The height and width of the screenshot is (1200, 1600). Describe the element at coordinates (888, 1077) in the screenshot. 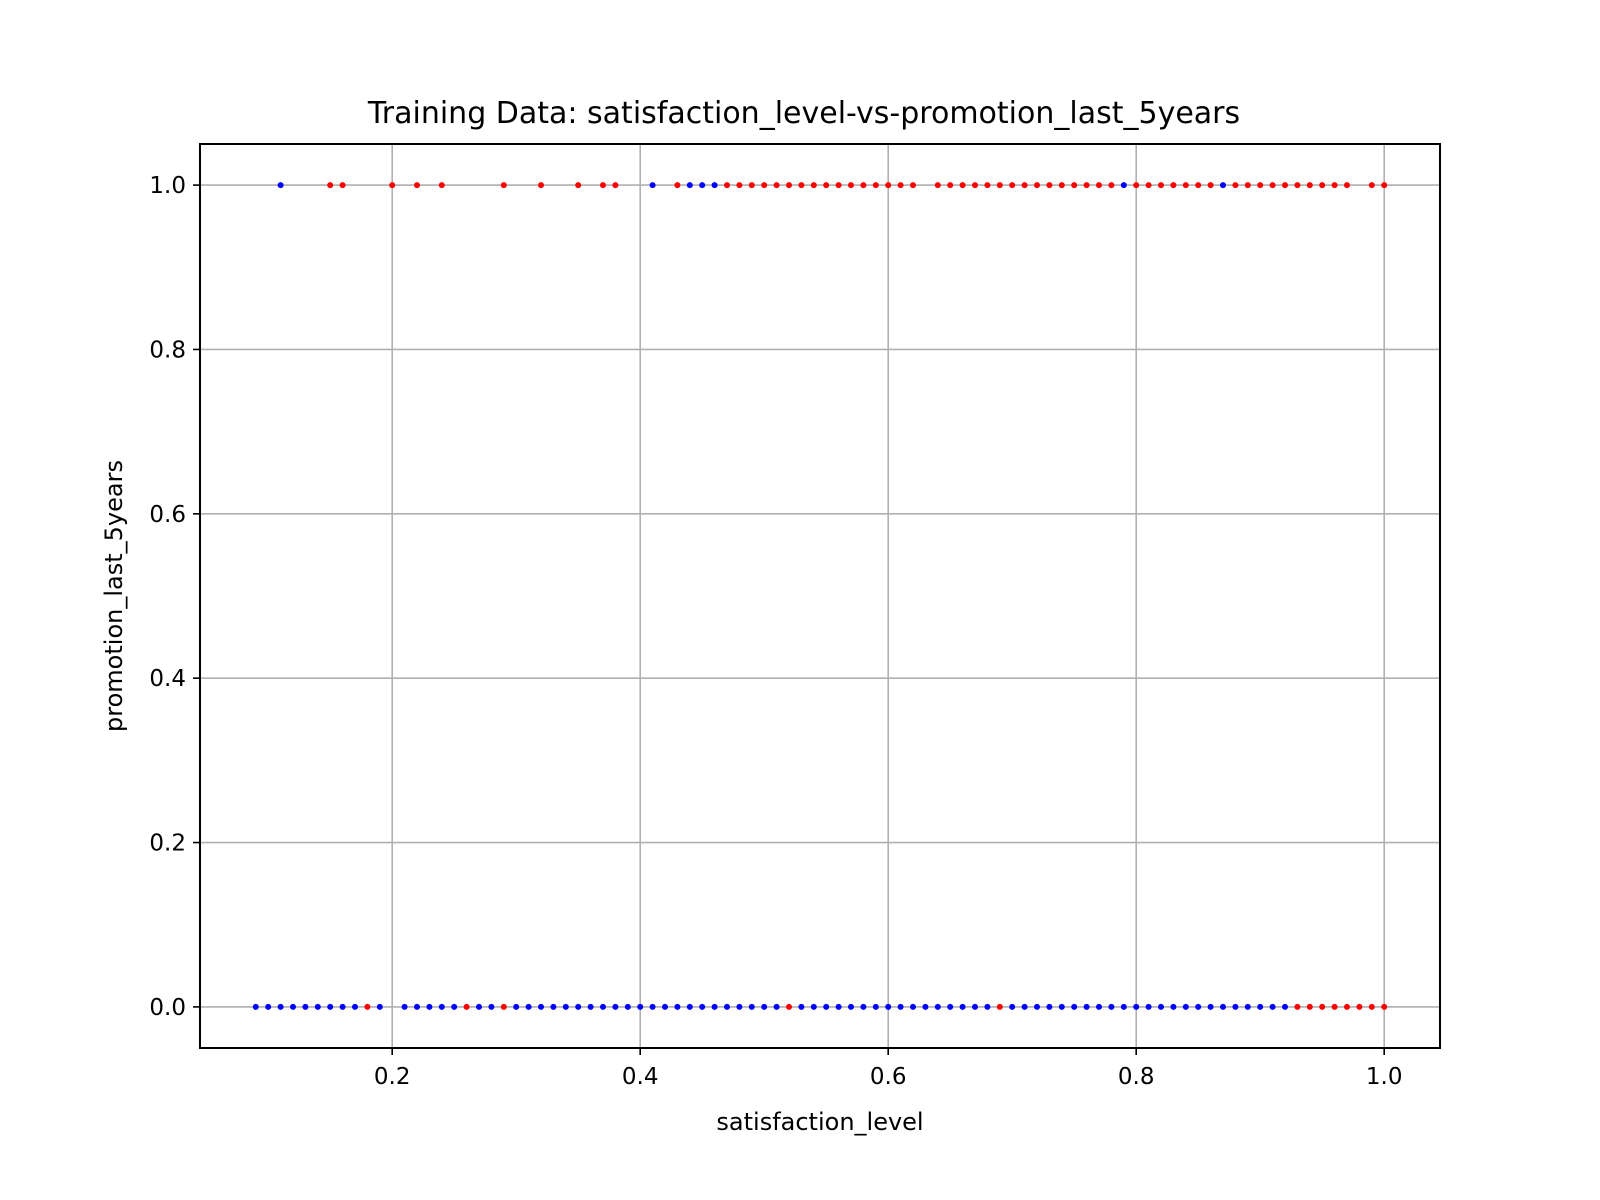

I see `x-tick-label: 0.6` at that location.